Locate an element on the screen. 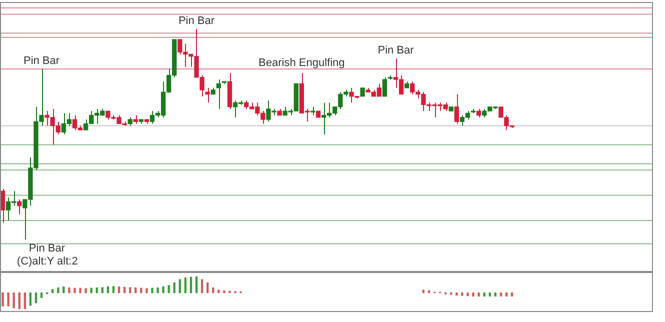 The image size is (665, 322). text: (C)alt:Y alt:2 is located at coordinates (47, 262).